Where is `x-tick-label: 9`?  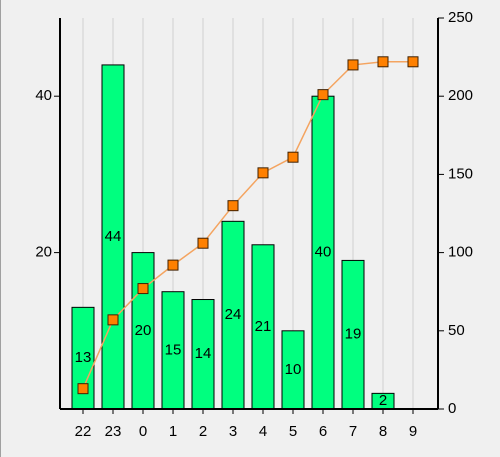 x-tick-label: 9 is located at coordinates (413, 431).